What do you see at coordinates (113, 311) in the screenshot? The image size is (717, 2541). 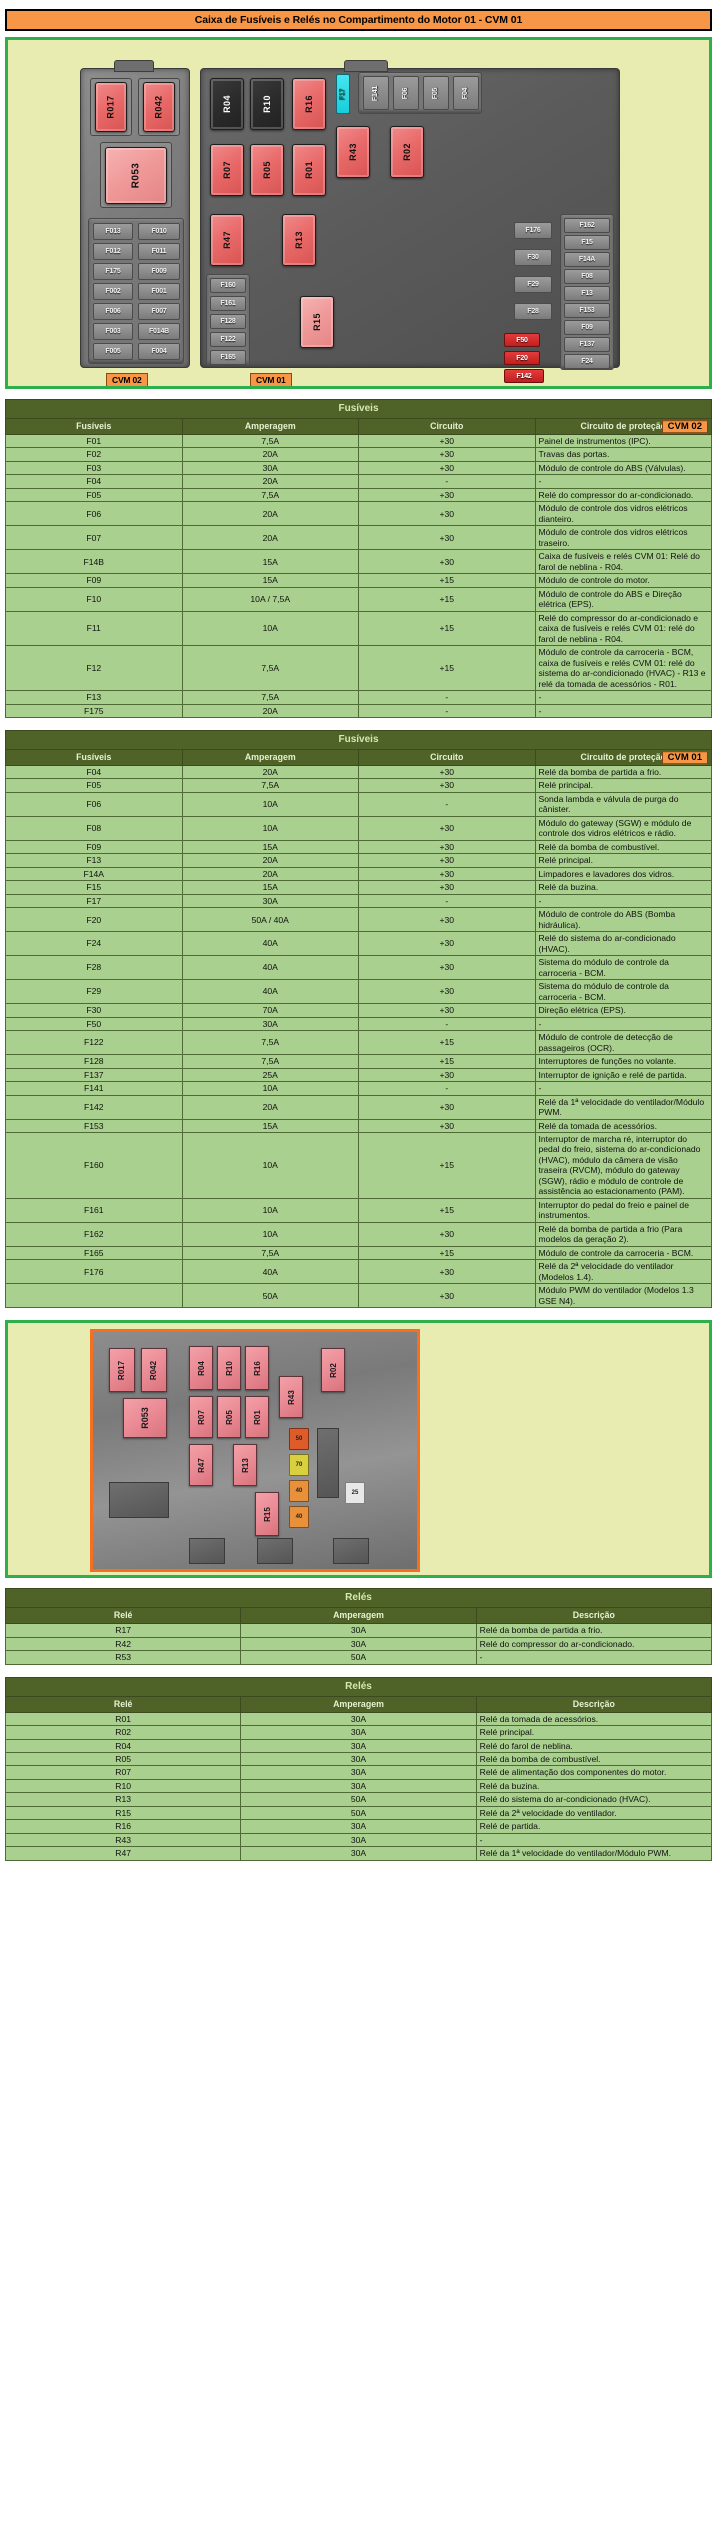 I see `fuse-f006: F006` at bounding box center [113, 311].